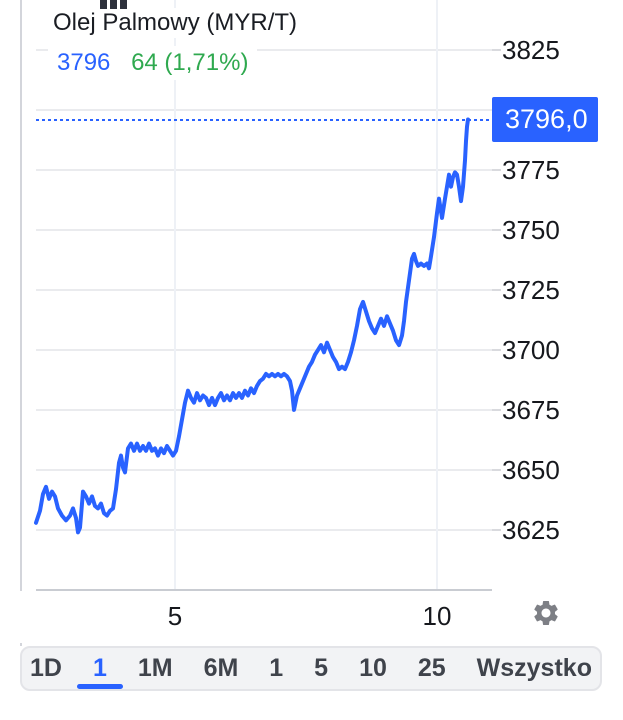 The image size is (623, 720). I want to click on range-button-6m: 6M, so click(221, 668).